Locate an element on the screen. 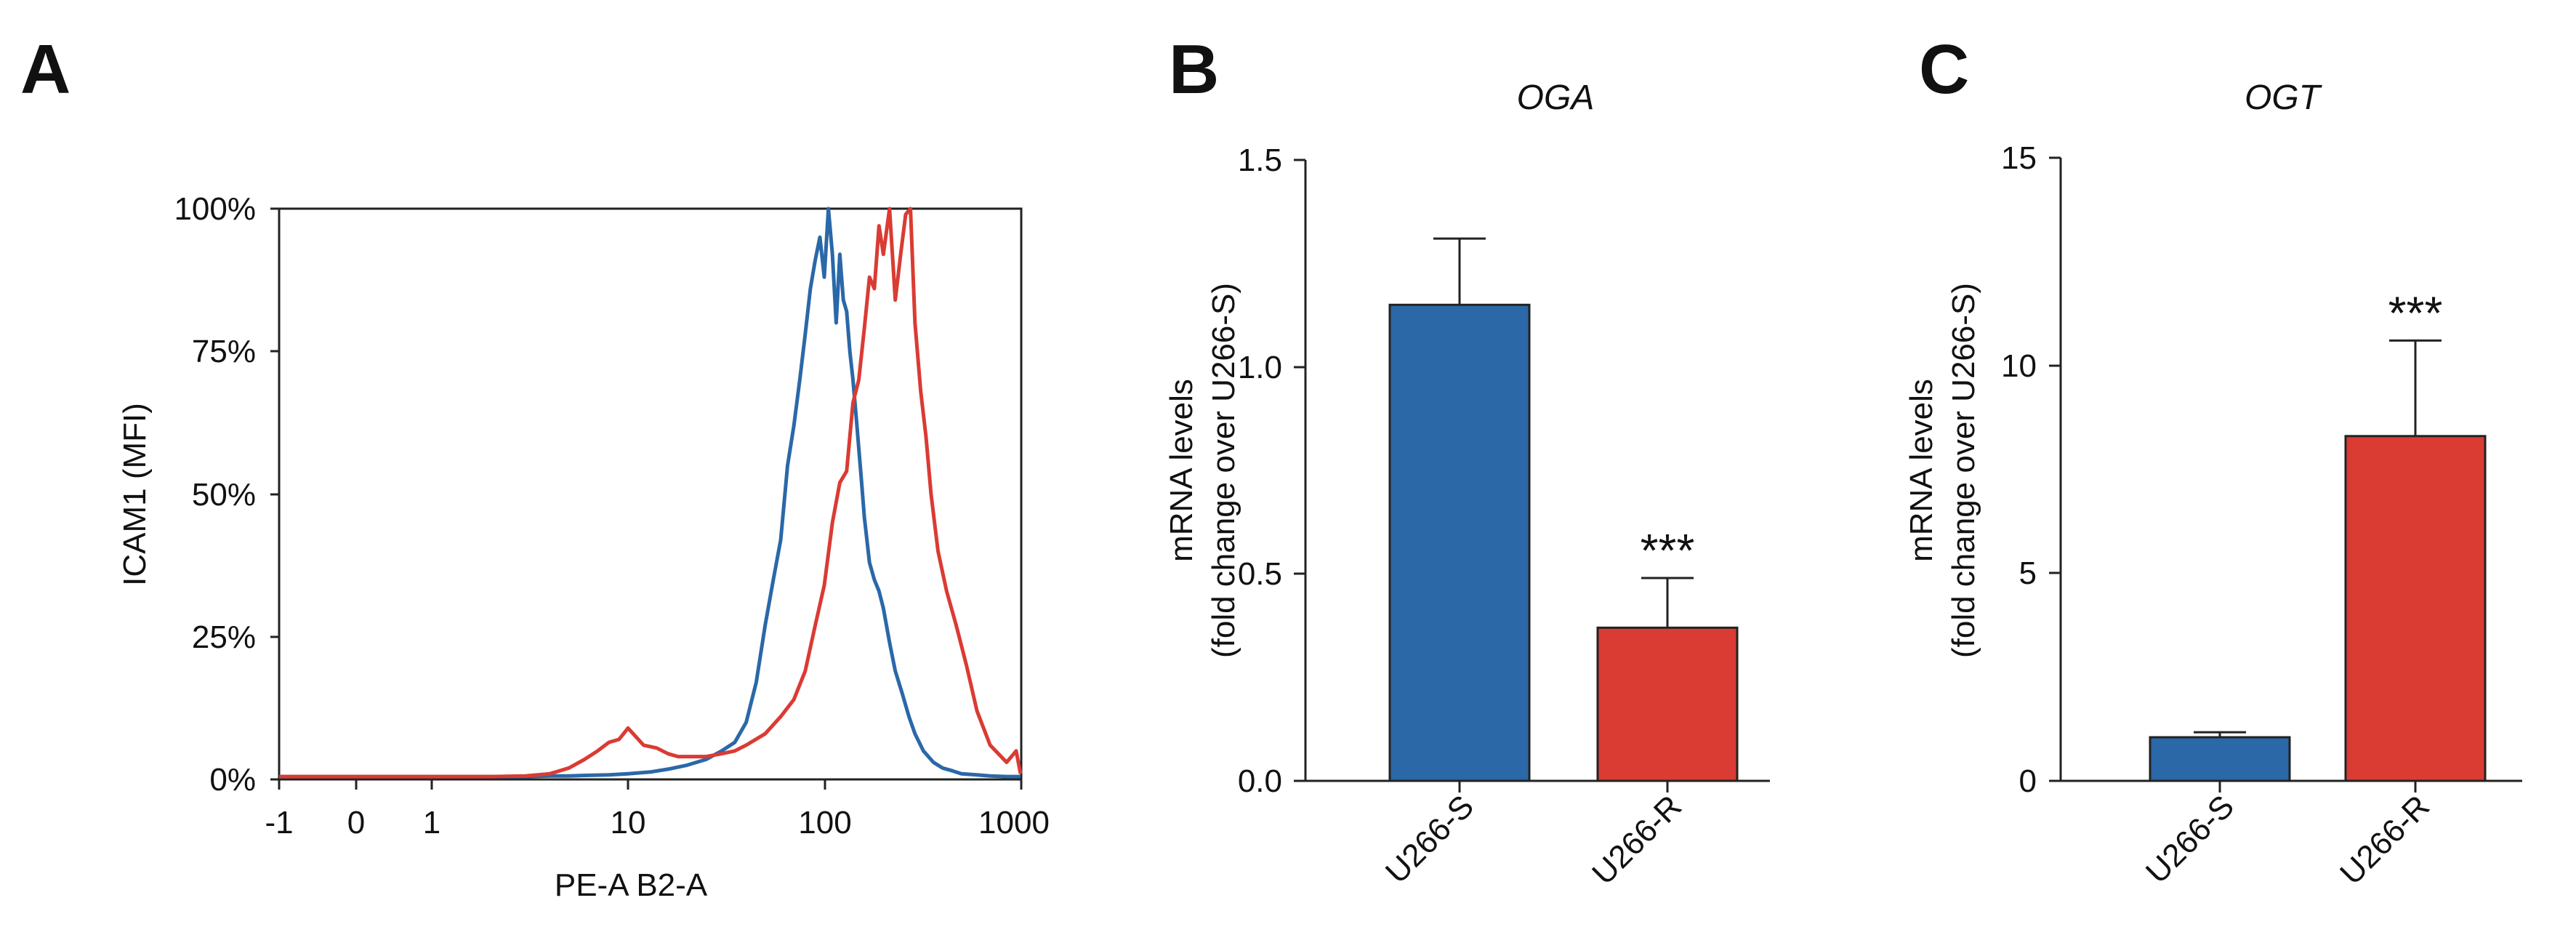  panel-a-y-tick-label: 50% is located at coordinates (224, 495).